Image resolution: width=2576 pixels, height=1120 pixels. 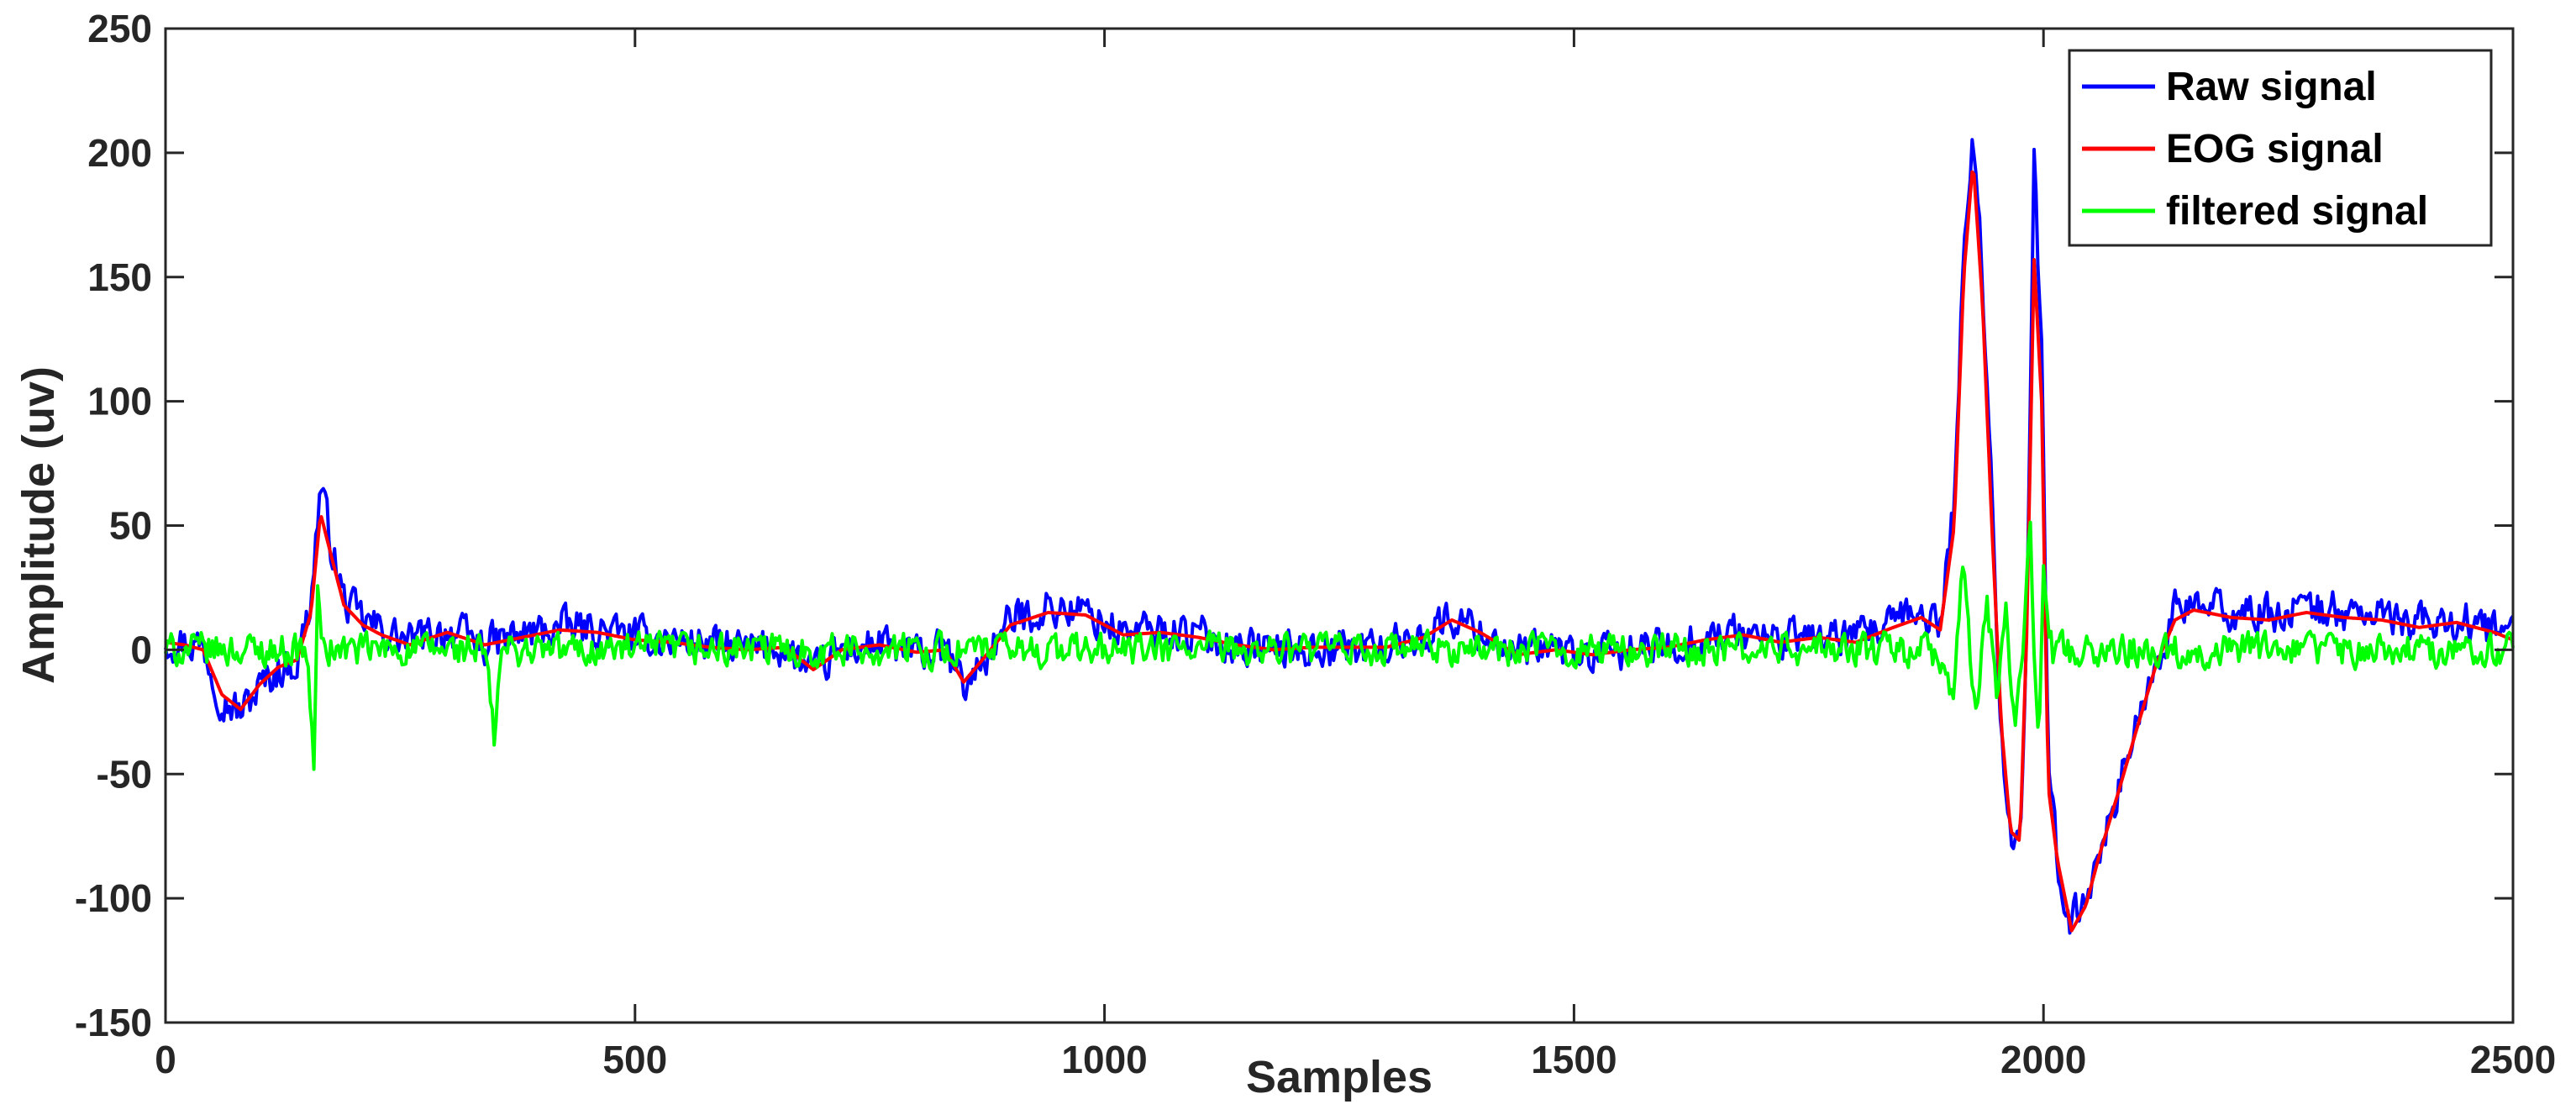 I want to click on x-tick-label: 2000, so click(x=2043, y=1059).